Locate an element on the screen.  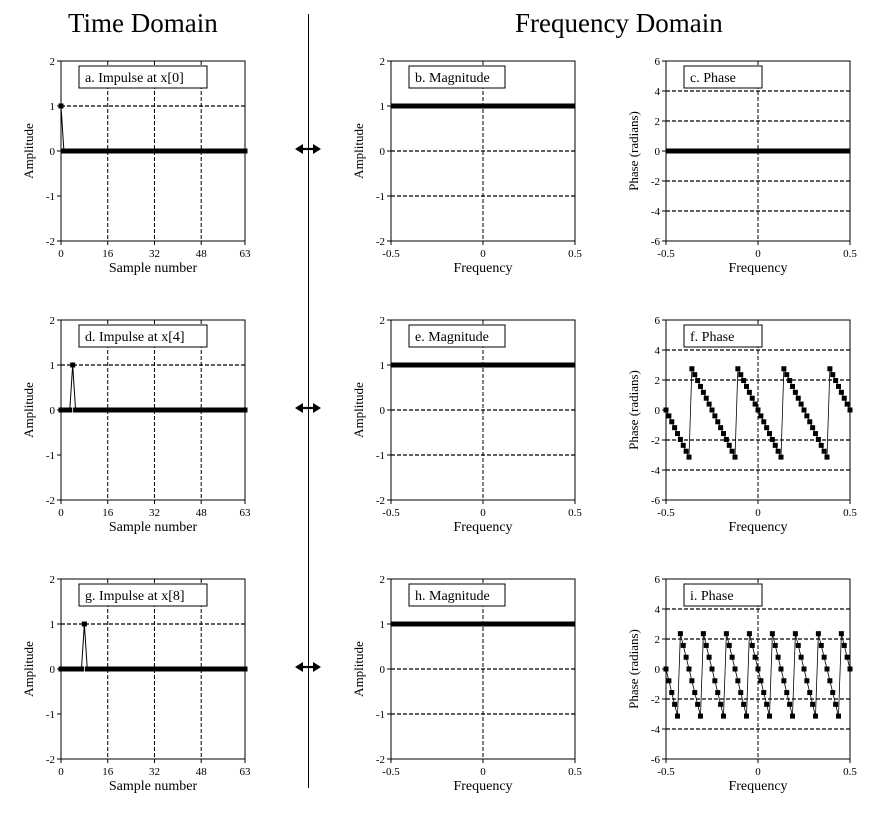
chart-title: a. Impulse at x[0] is located at coordinates (134, 78).